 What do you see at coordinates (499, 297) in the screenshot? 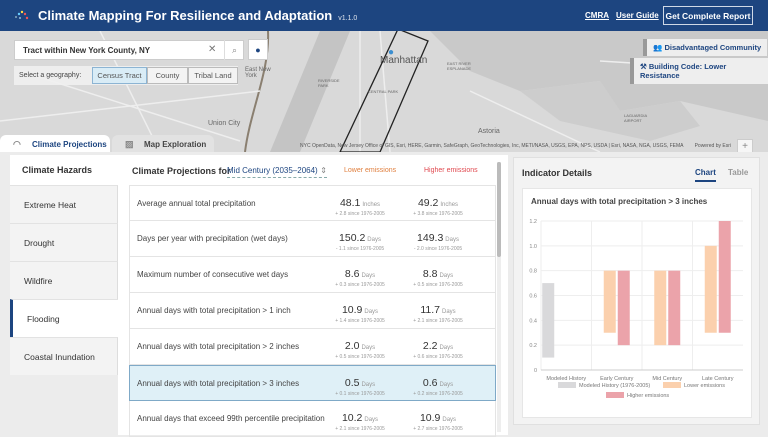
I see `scrollbar-track` at bounding box center [499, 297].